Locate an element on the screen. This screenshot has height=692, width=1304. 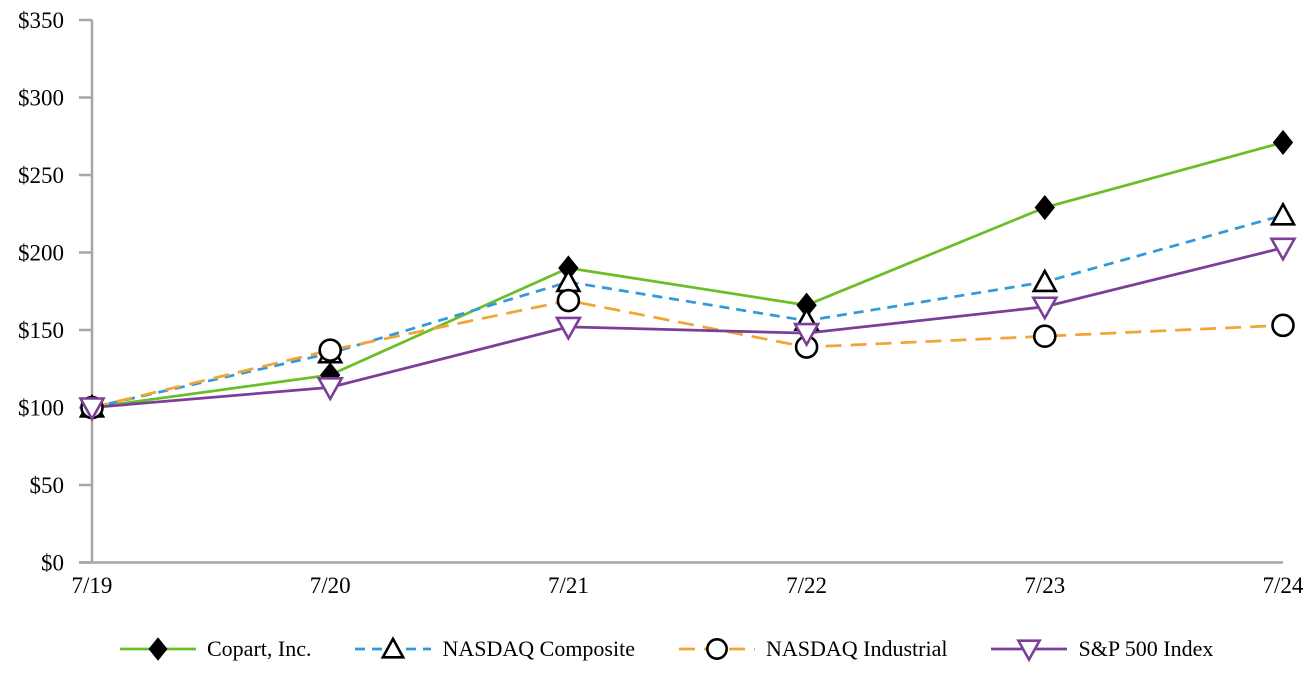
y-axis-tick-label: $100 is located at coordinates (41, 408).